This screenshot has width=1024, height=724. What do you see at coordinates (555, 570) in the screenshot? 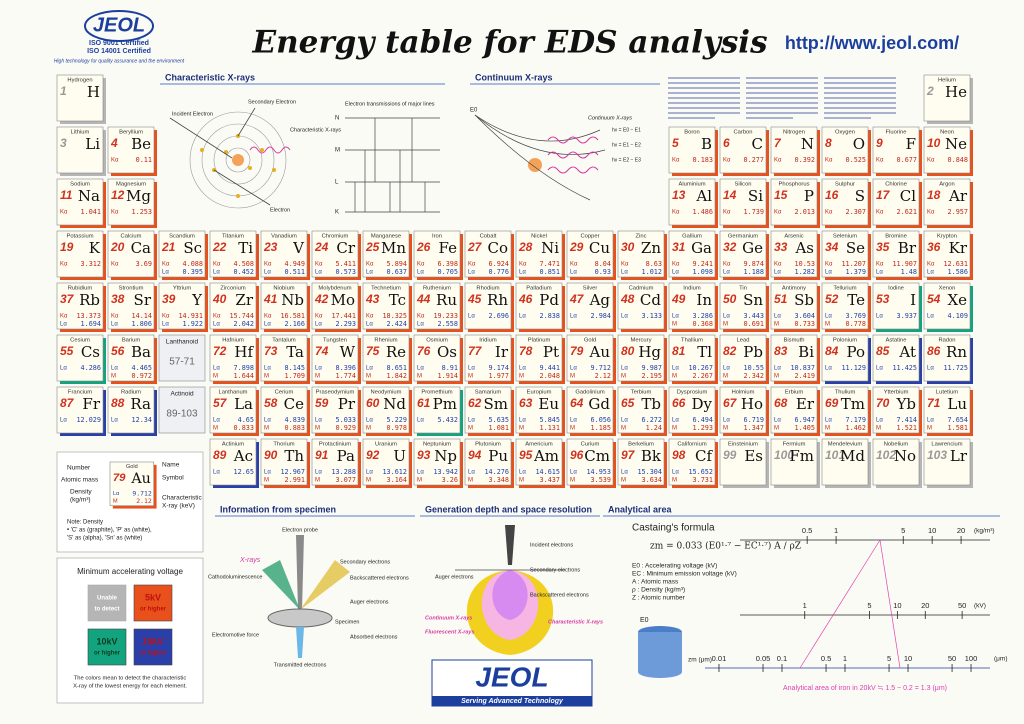
I see `diagram-label: Secondary electrons` at bounding box center [555, 570].